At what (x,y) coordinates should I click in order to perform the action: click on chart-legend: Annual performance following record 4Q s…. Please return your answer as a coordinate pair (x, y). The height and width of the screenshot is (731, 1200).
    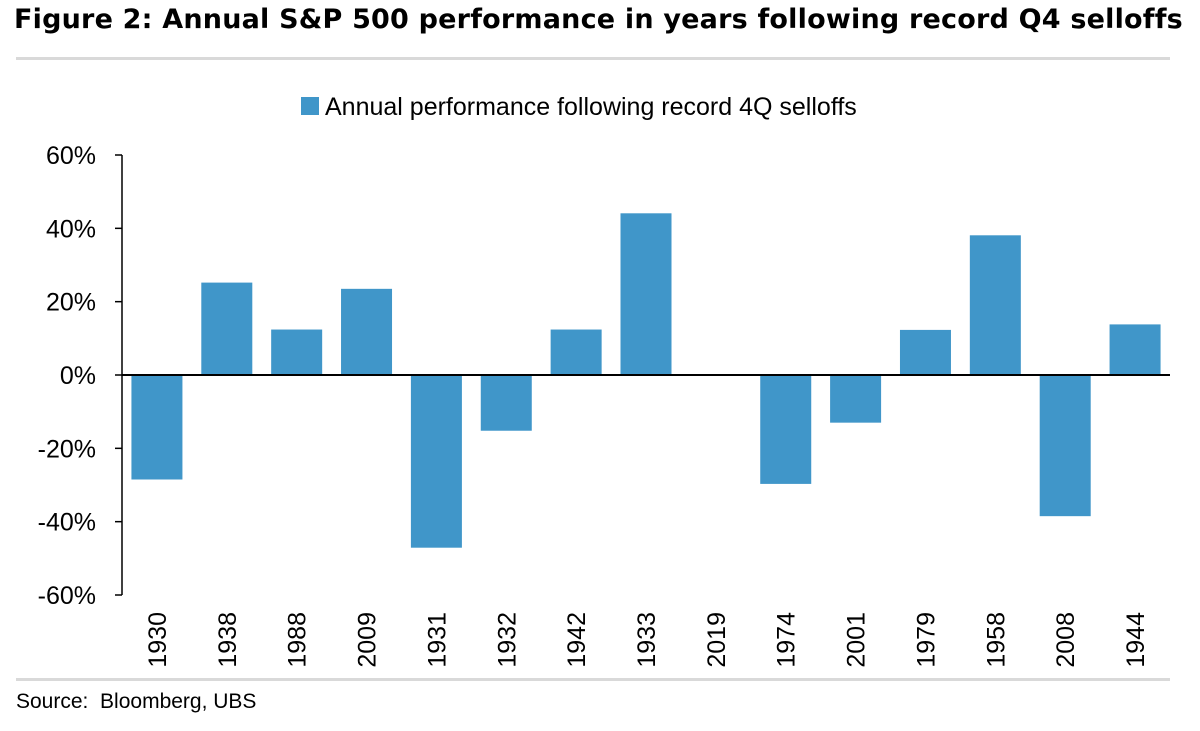
    Looking at the image, I should click on (579, 107).